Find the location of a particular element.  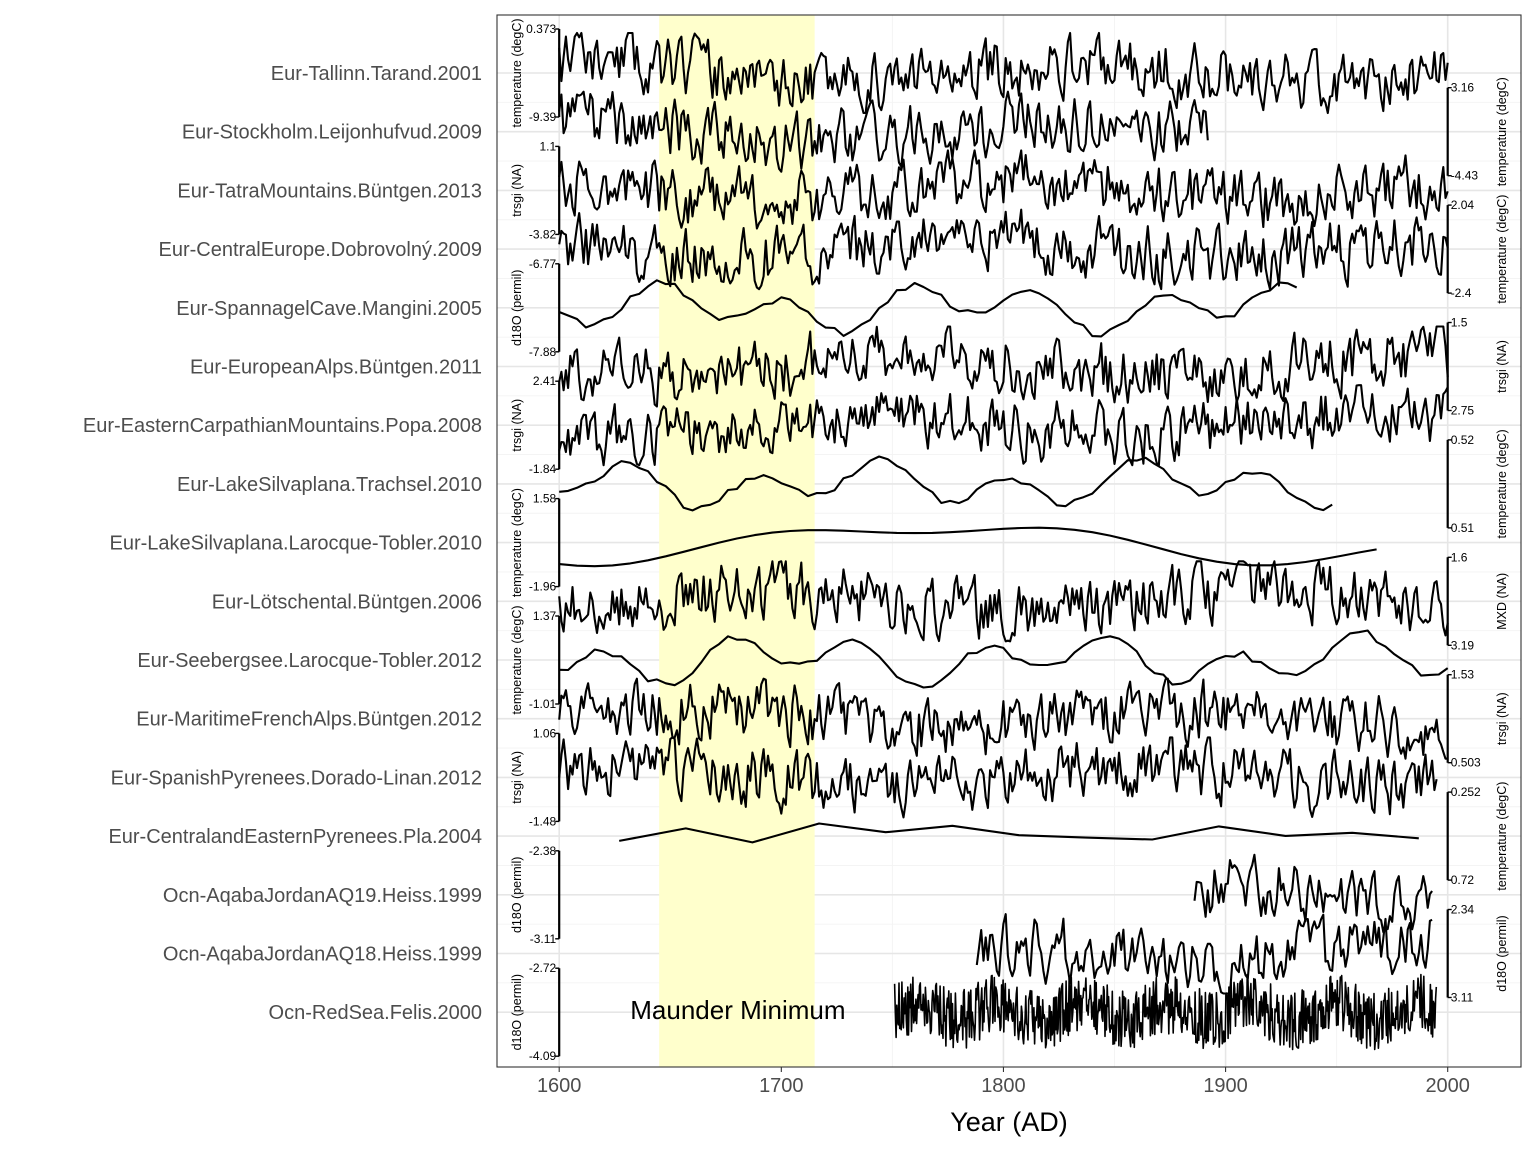

x-axis-tick-label: 1600 is located at coordinates (559, 1086).